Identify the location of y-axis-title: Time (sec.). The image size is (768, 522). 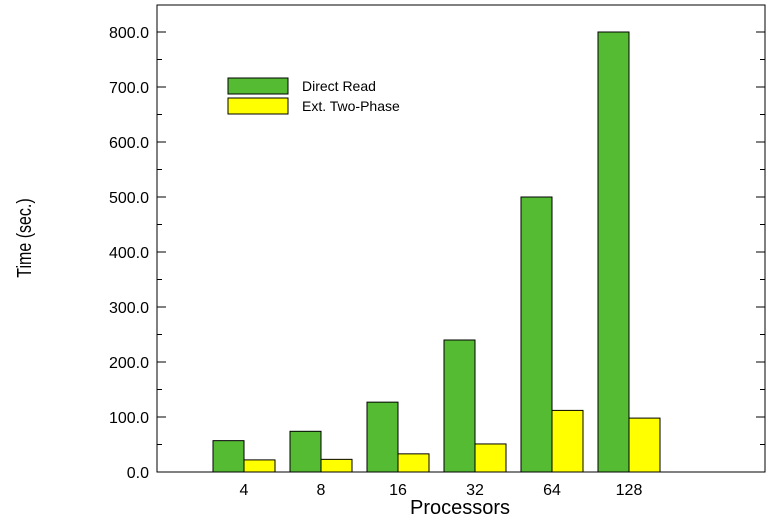
(24, 237).